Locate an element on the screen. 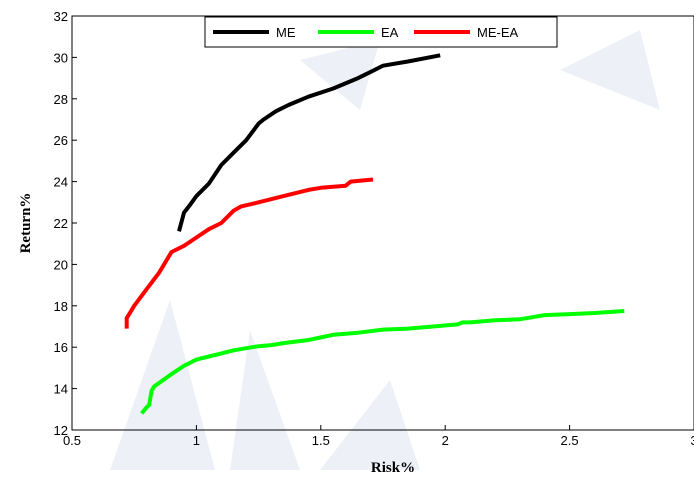 This screenshot has width=694, height=479. x-axis-label: Risk% is located at coordinates (393, 468).